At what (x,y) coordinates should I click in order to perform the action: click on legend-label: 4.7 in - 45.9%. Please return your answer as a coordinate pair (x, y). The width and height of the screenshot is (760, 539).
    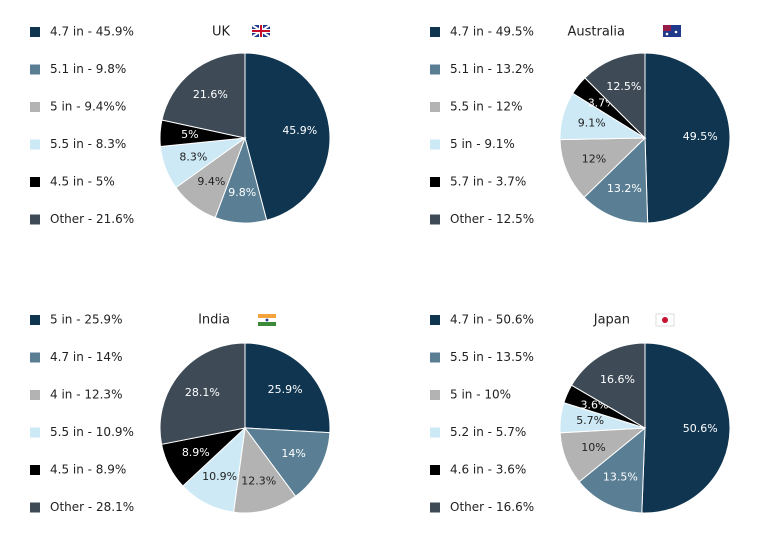
    Looking at the image, I should click on (92, 32).